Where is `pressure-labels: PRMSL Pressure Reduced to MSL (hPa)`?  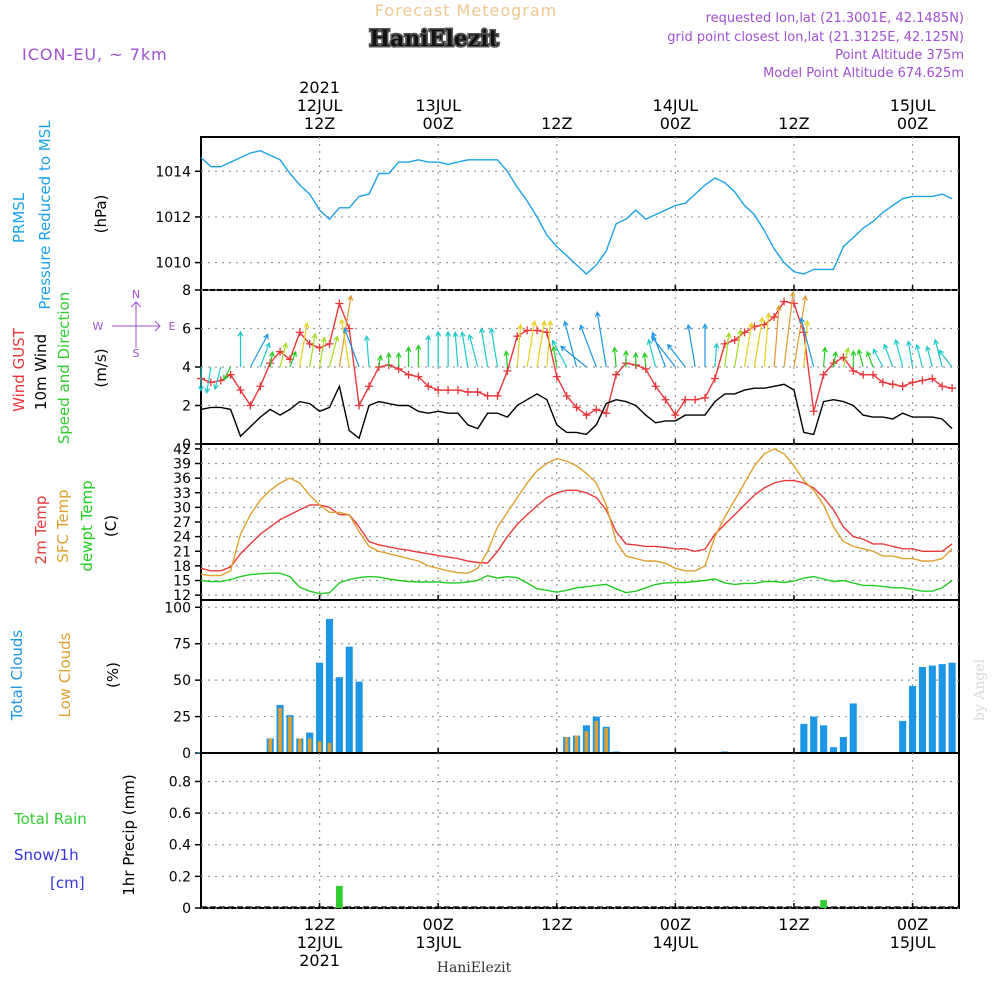
pressure-labels: PRMSL Pressure Reduced to MSL (hPa) is located at coordinates (60, 215).